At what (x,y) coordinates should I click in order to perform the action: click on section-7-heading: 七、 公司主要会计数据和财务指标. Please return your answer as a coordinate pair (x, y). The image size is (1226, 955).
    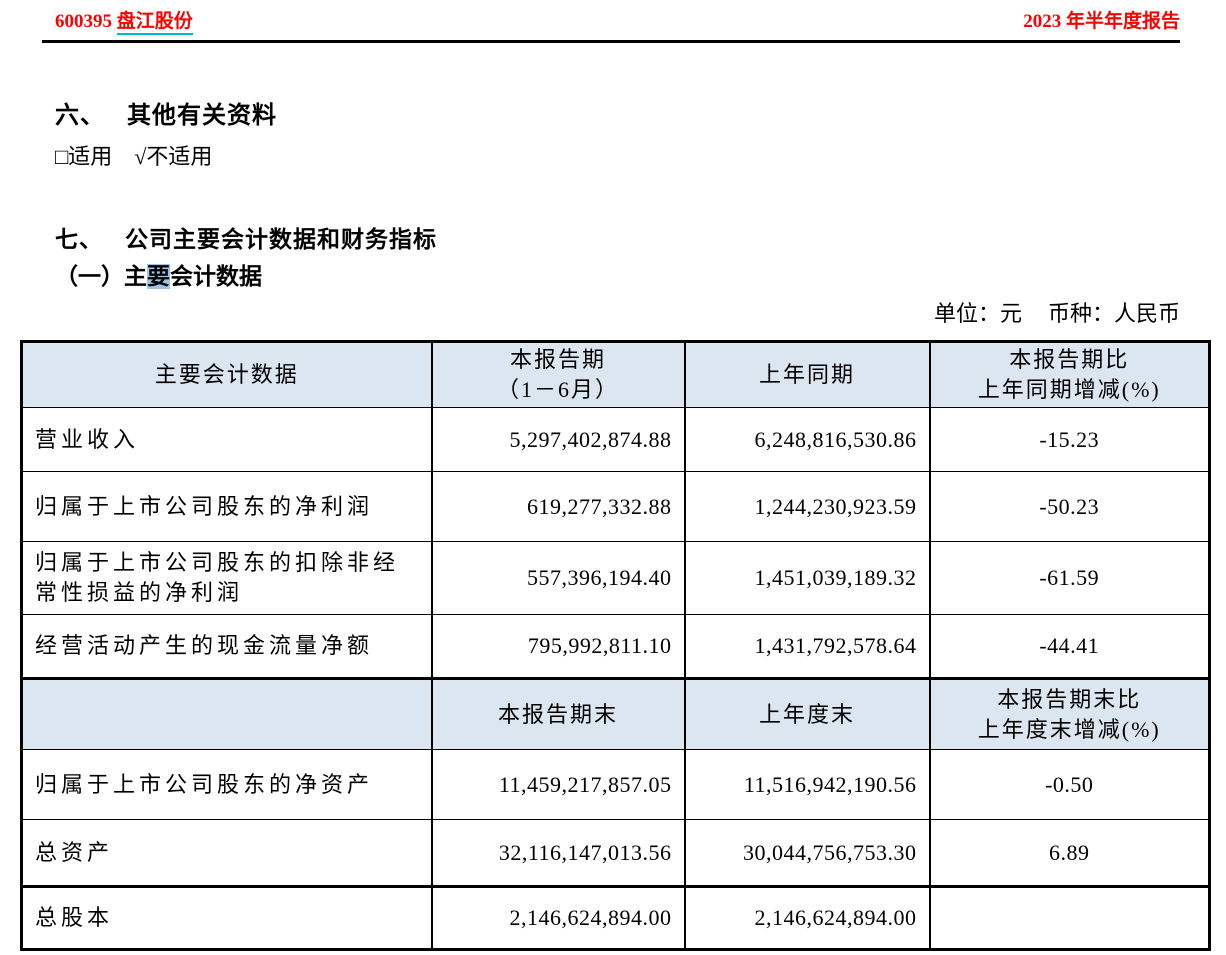
    Looking at the image, I should click on (640, 240).